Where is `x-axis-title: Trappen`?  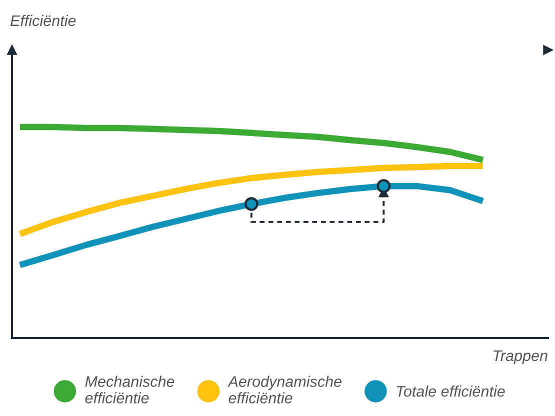 x-axis-title: Trappen is located at coordinates (521, 357).